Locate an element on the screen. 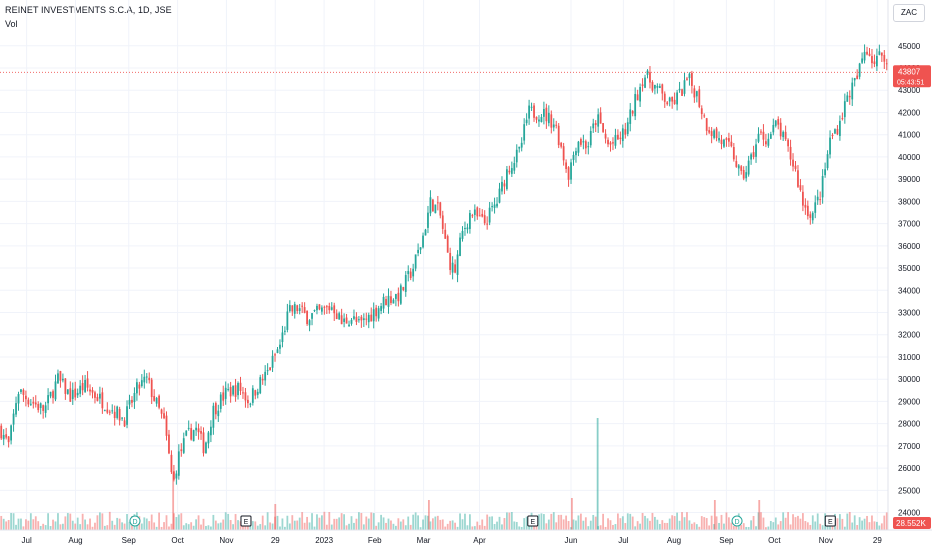 The width and height of the screenshot is (932, 550). price-tick-label: 25000 is located at coordinates (909, 490).